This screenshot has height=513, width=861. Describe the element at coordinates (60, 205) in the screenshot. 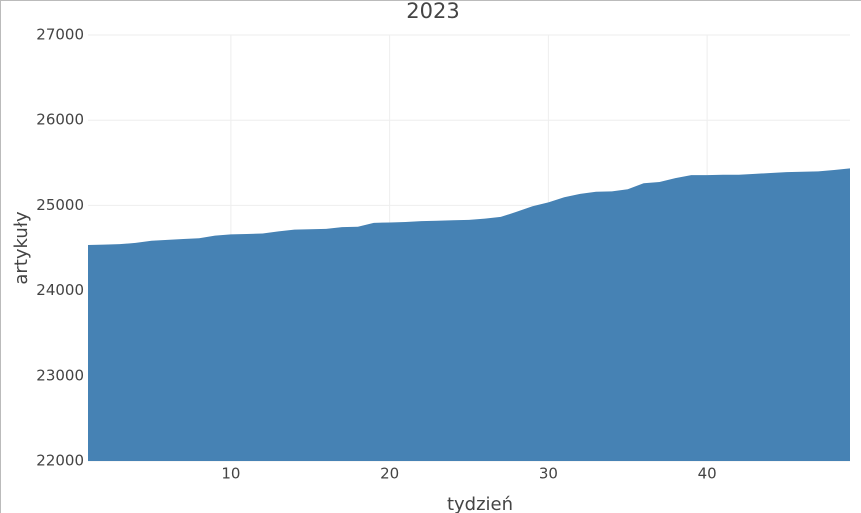

I see `y-tick-label: 25000` at that location.